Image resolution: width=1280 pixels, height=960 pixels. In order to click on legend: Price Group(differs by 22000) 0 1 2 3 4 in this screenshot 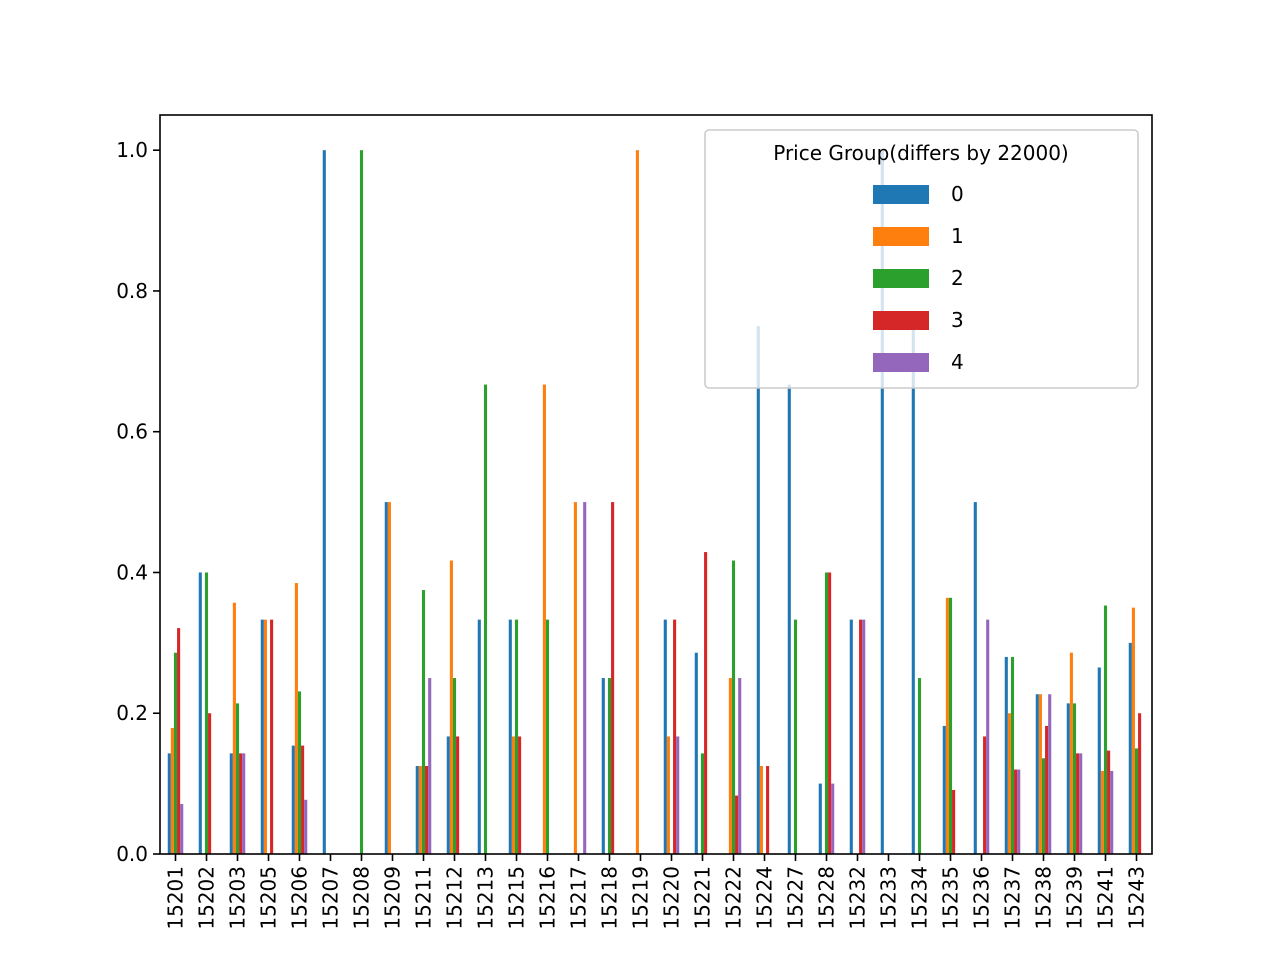, I will do `click(921, 259)`.